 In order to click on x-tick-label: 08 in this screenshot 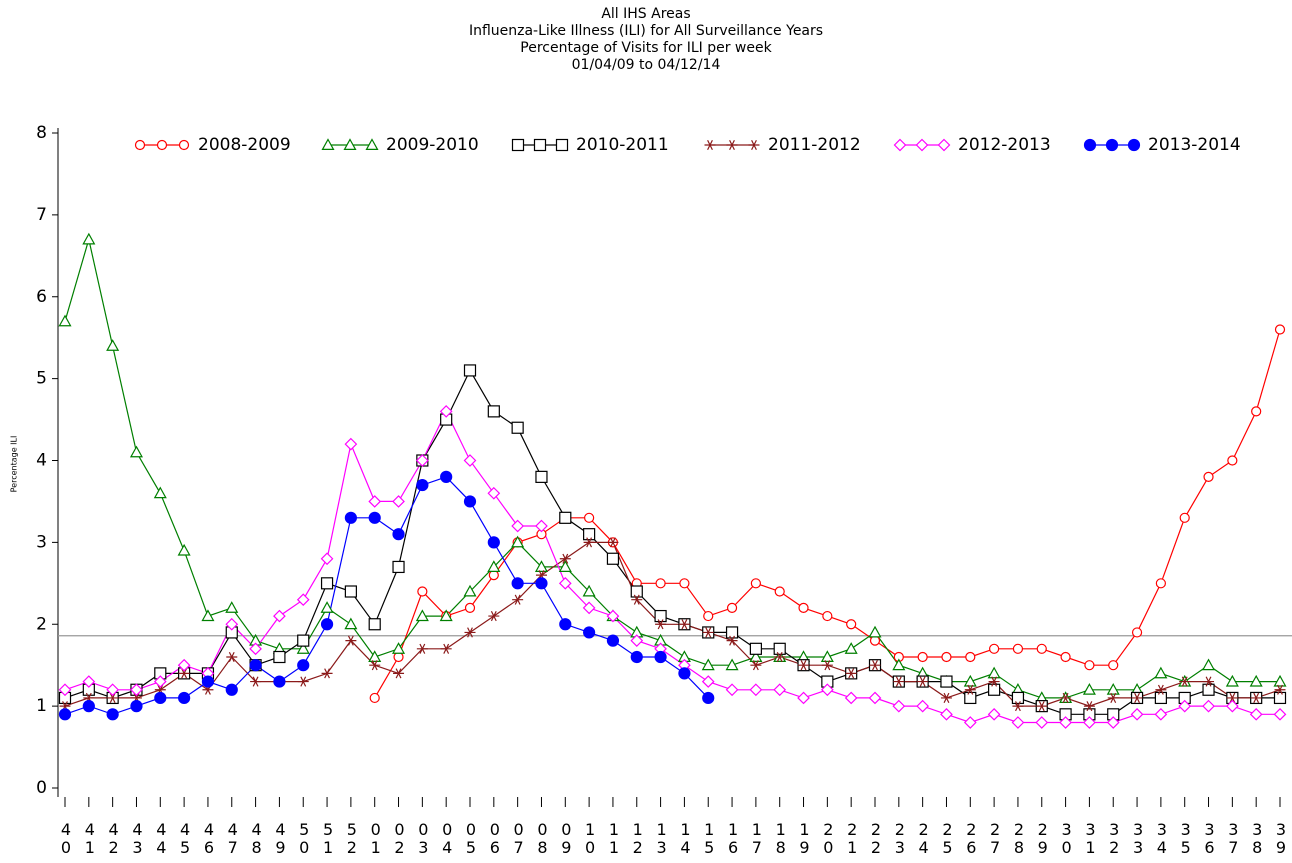, I will do `click(542, 838)`.